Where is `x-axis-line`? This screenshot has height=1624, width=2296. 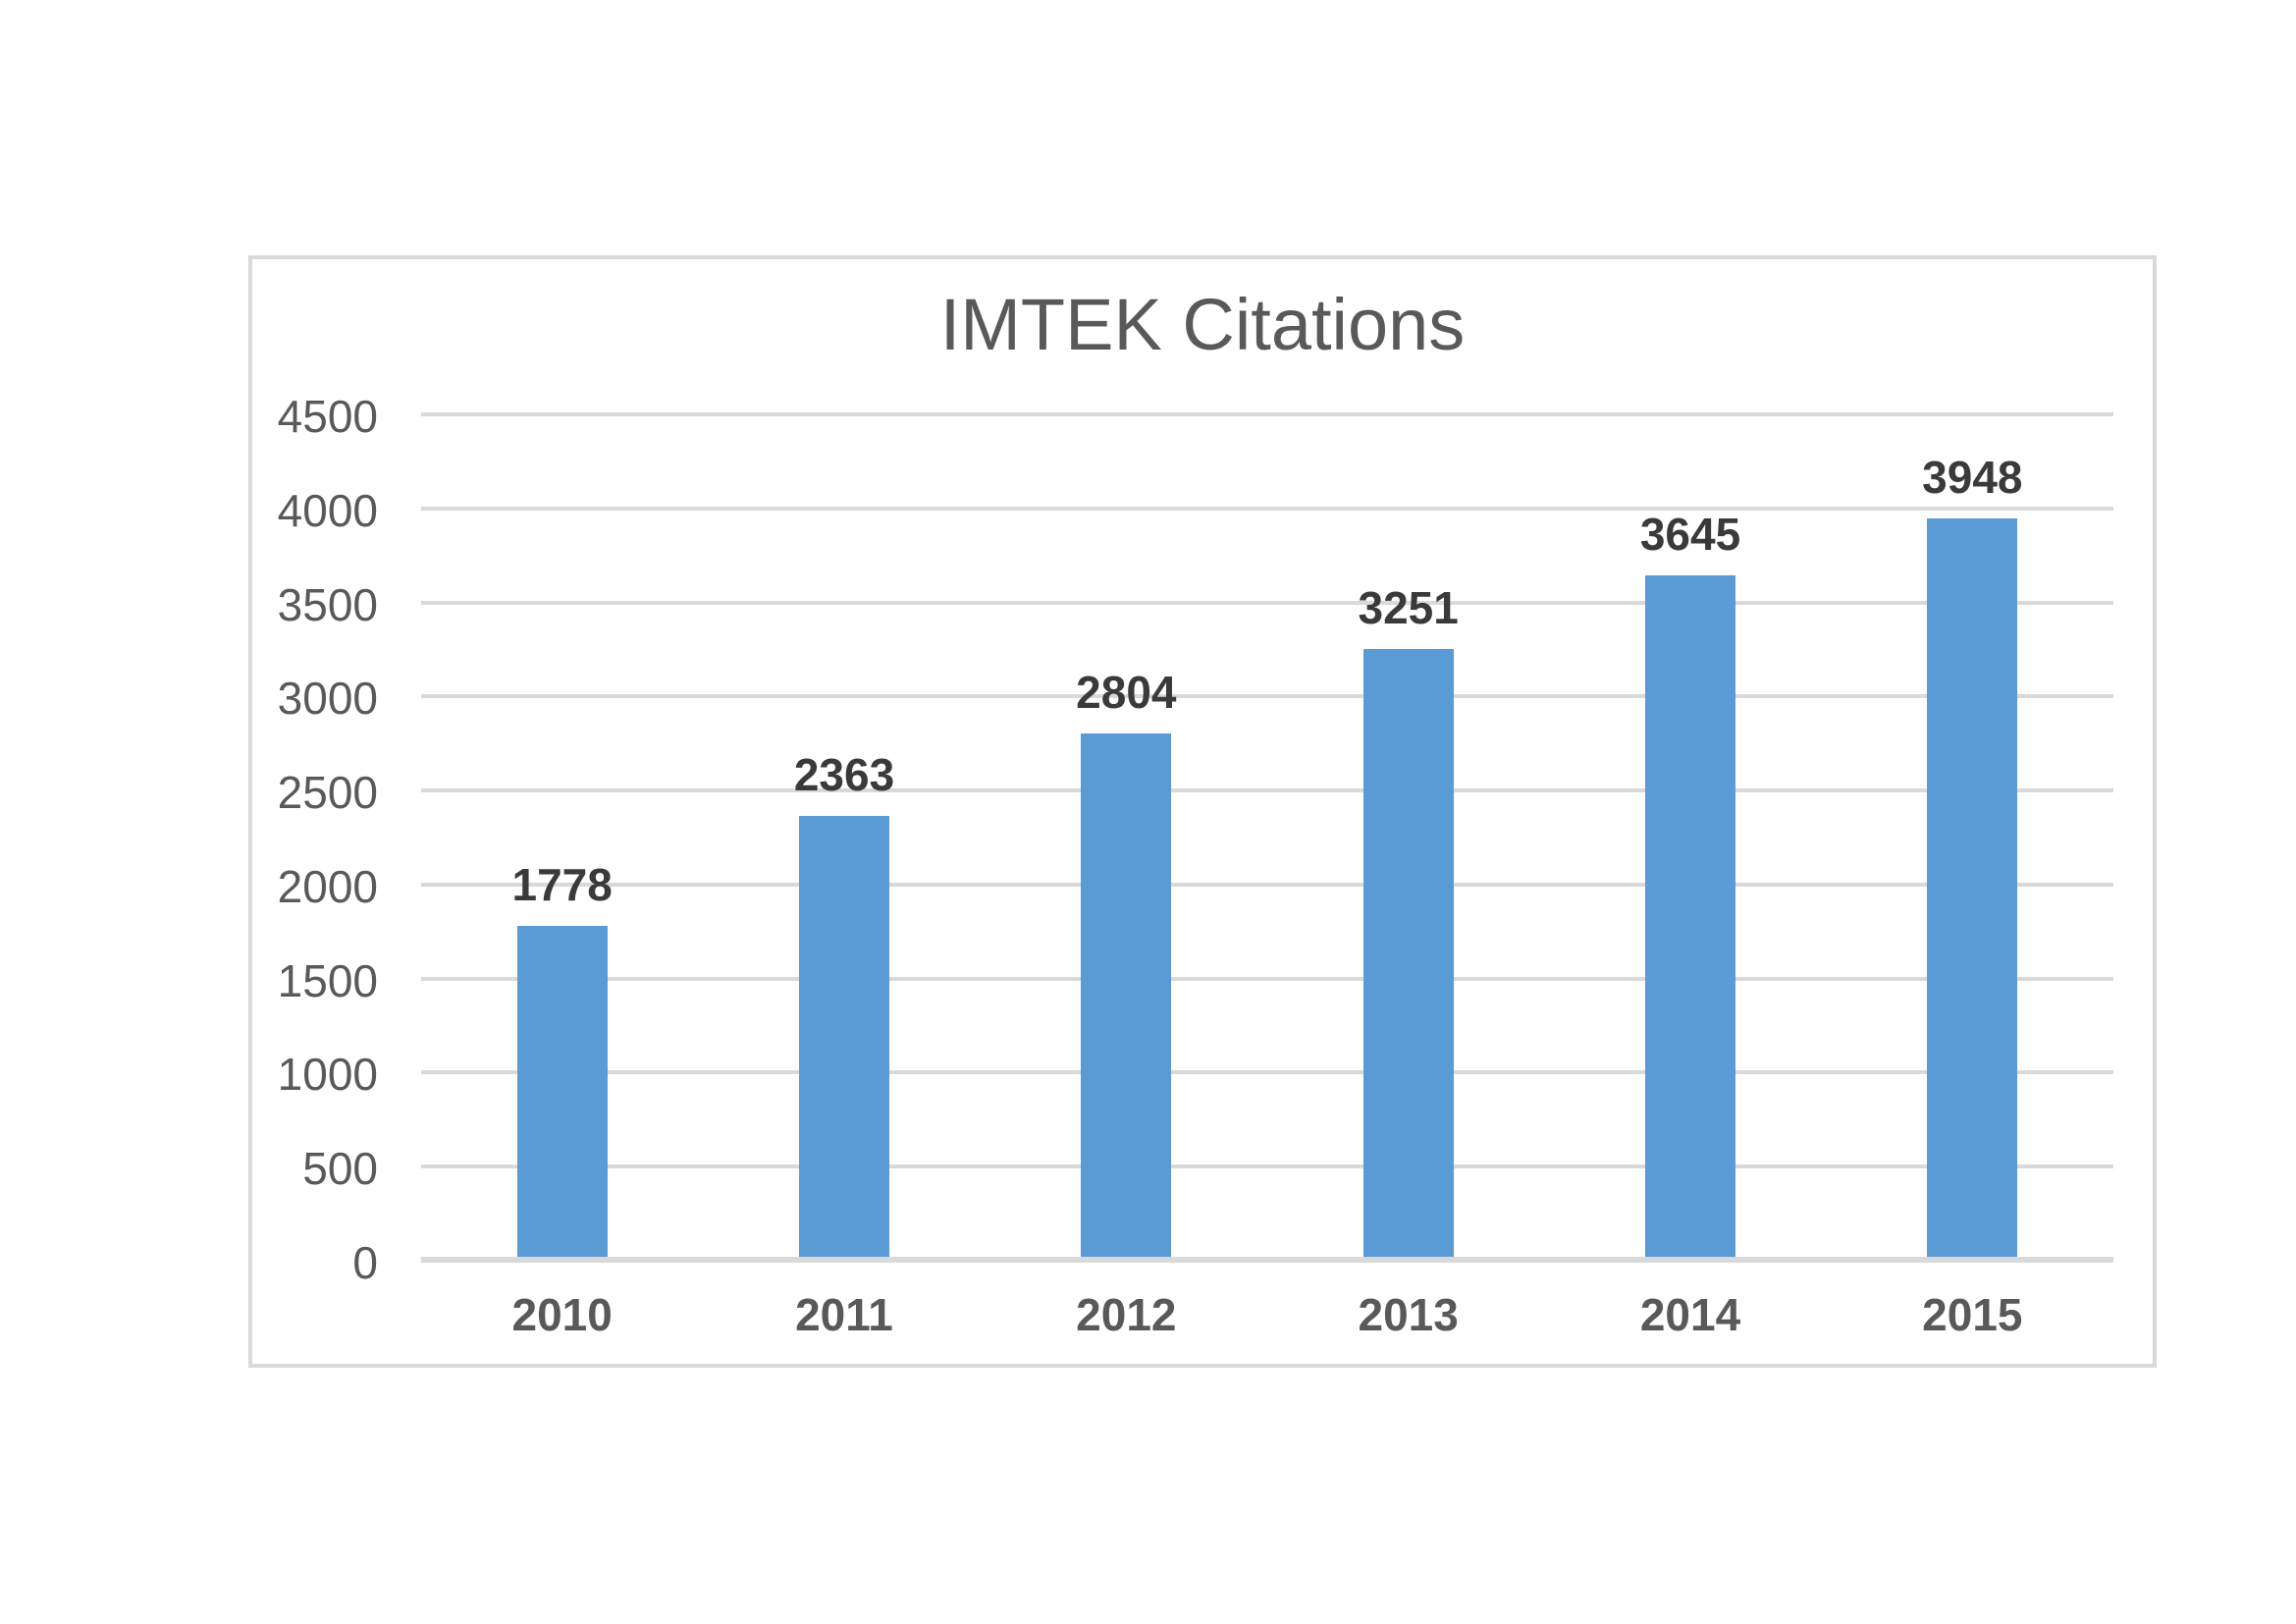 x-axis-line is located at coordinates (1267, 1260).